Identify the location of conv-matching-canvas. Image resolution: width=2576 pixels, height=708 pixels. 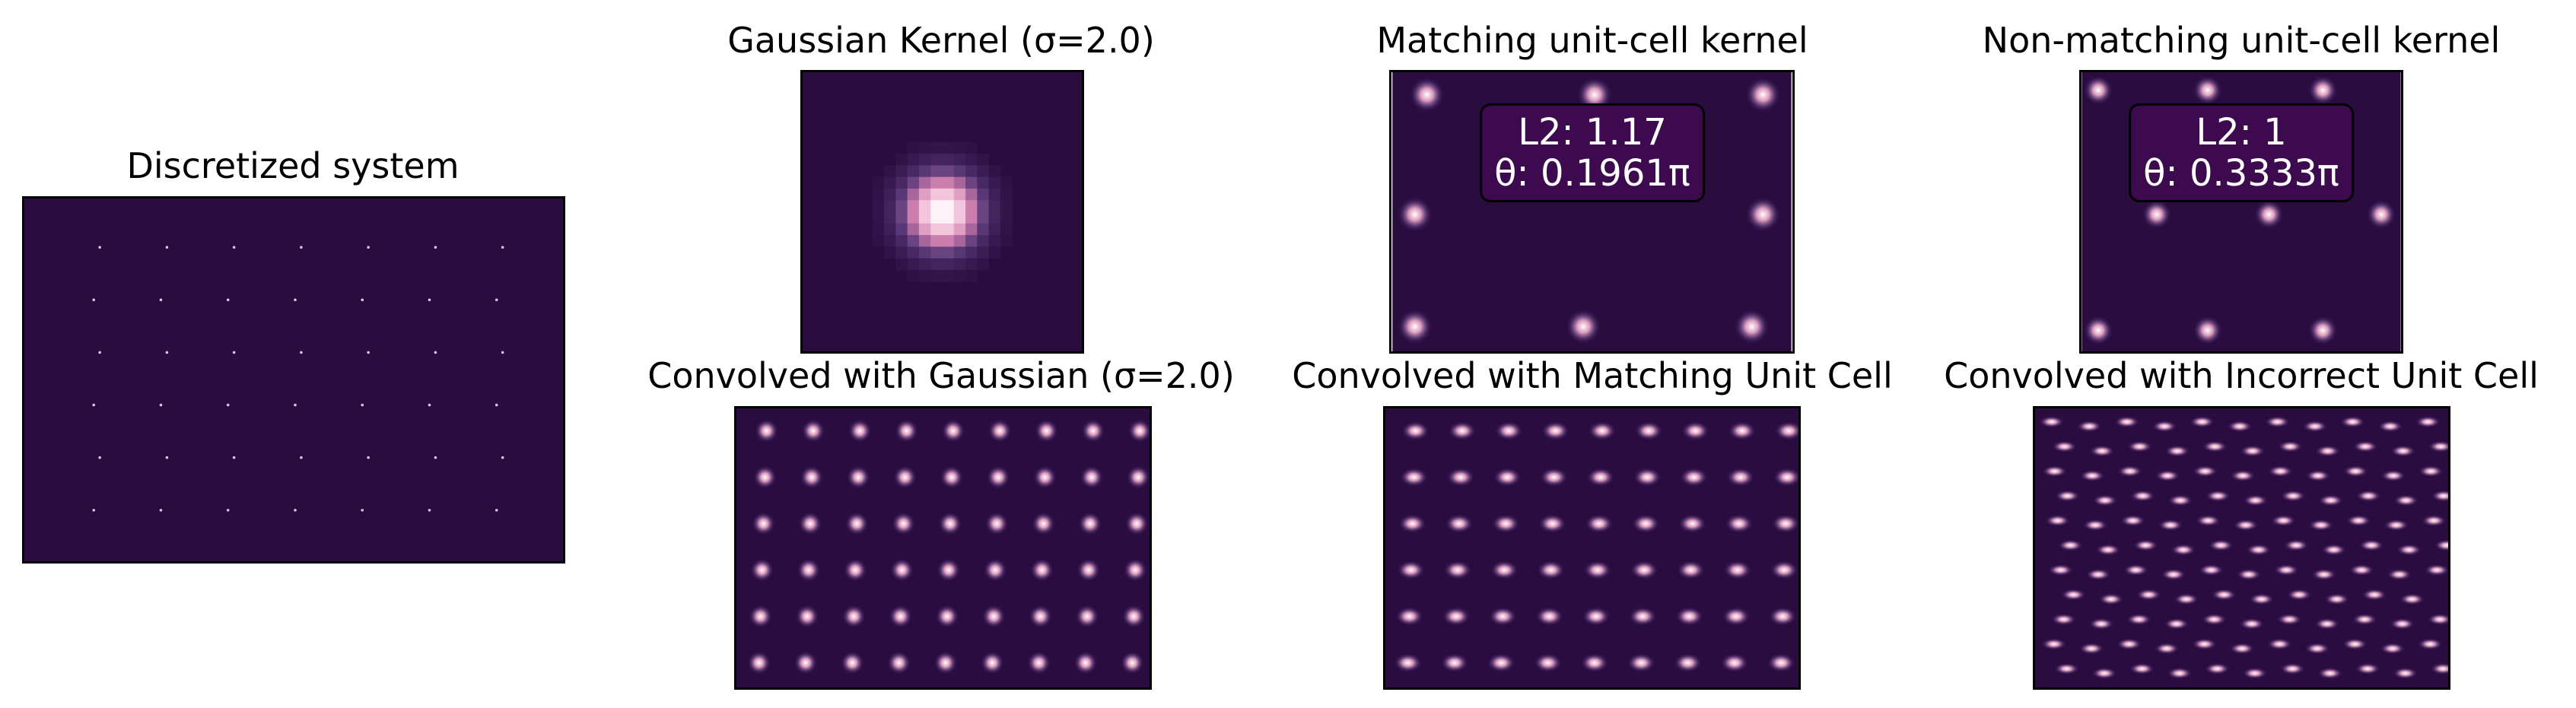
(1591, 547).